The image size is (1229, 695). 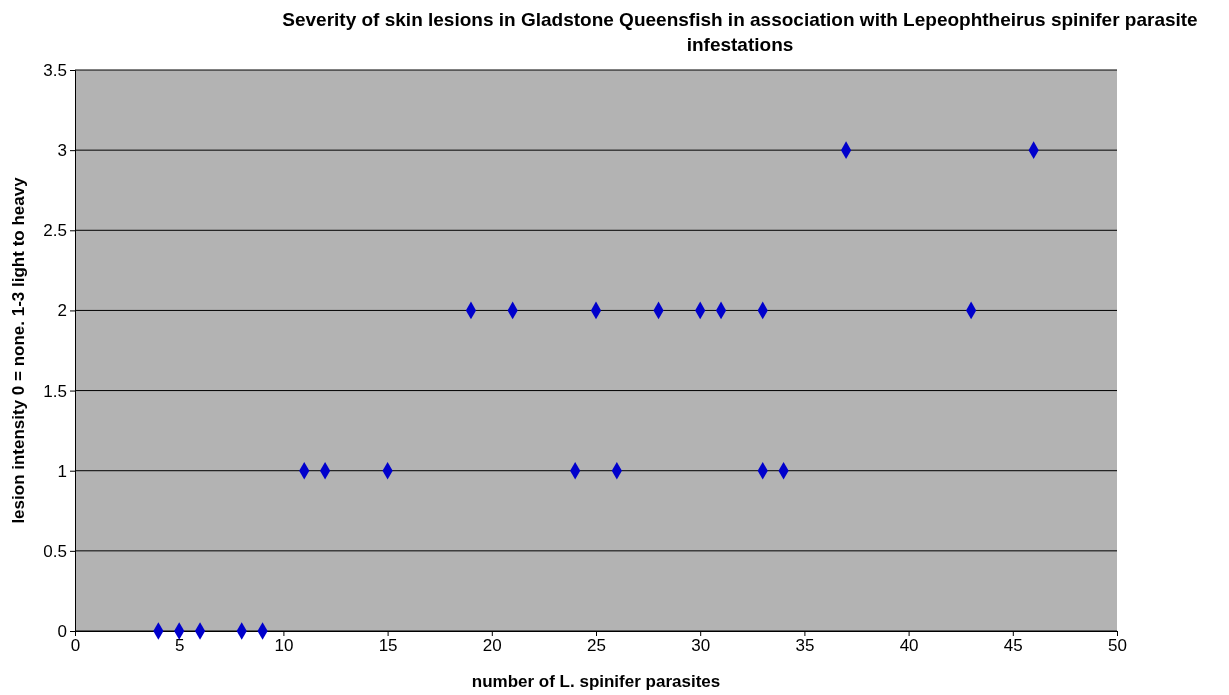 I want to click on x-axis-title: number of L. spinifer parasites, so click(x=596, y=681).